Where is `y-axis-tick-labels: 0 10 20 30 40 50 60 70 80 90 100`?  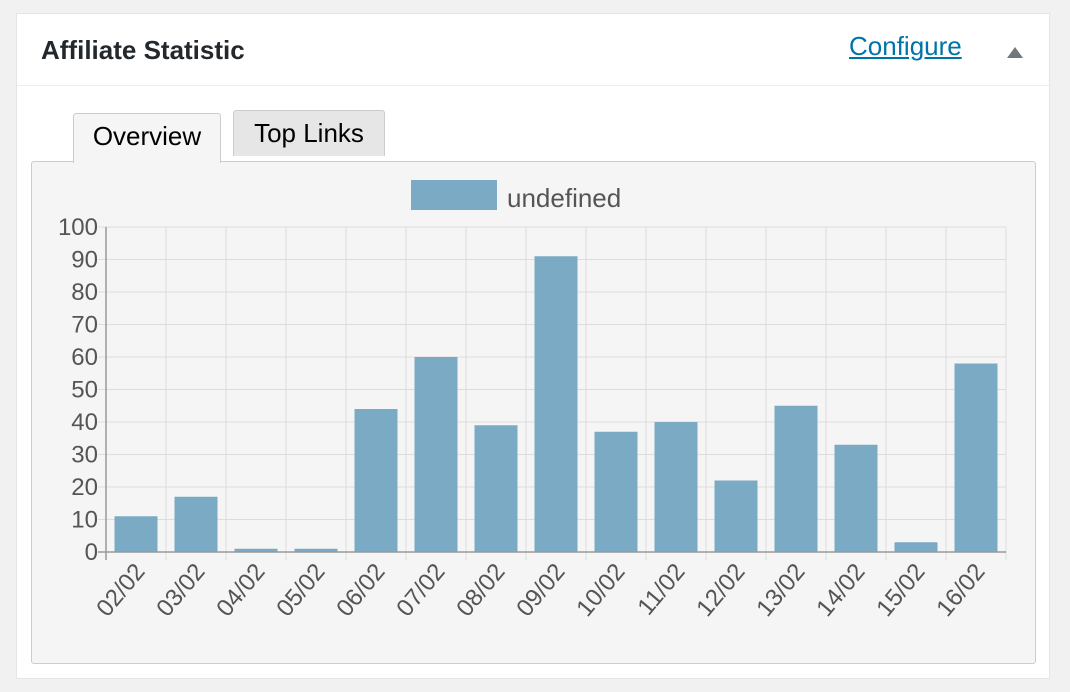 y-axis-tick-labels: 0 10 20 30 40 50 60 70 80 90 100 is located at coordinates (78, 390).